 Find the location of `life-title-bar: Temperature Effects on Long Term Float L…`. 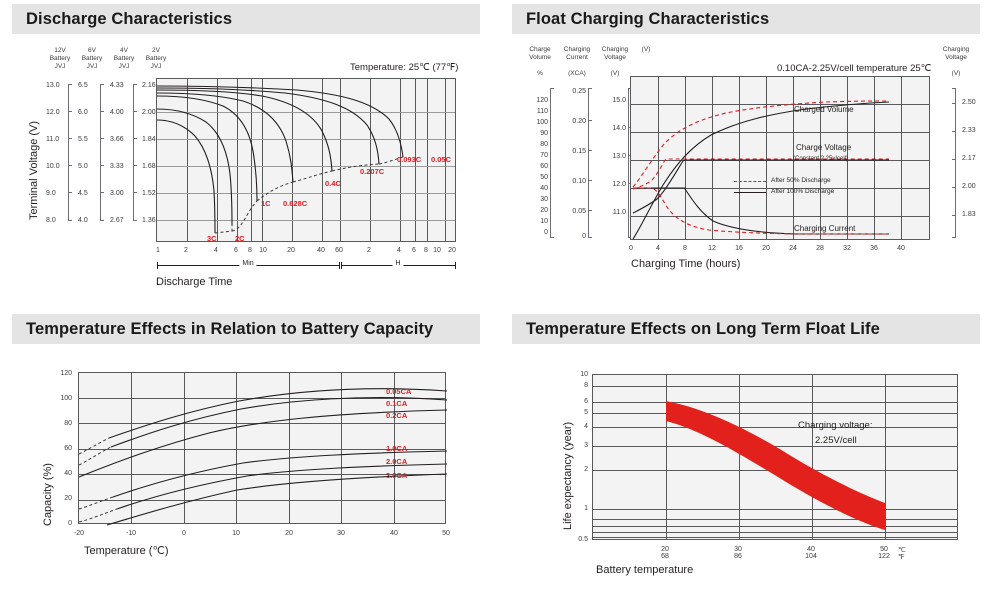

life-title-bar: Temperature Effects on Long Term Float L… is located at coordinates (746, 329).